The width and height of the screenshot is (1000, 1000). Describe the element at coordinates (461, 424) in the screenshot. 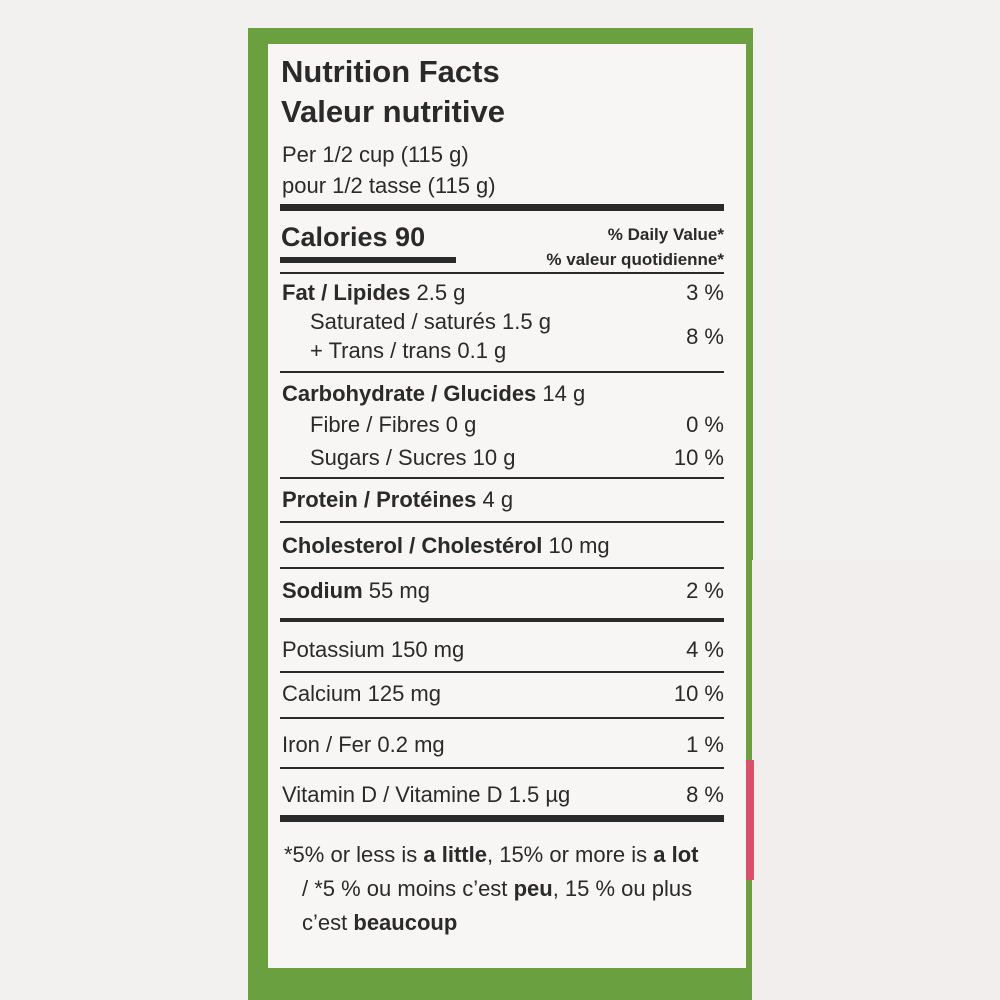

I see `amount: 0 g` at that location.